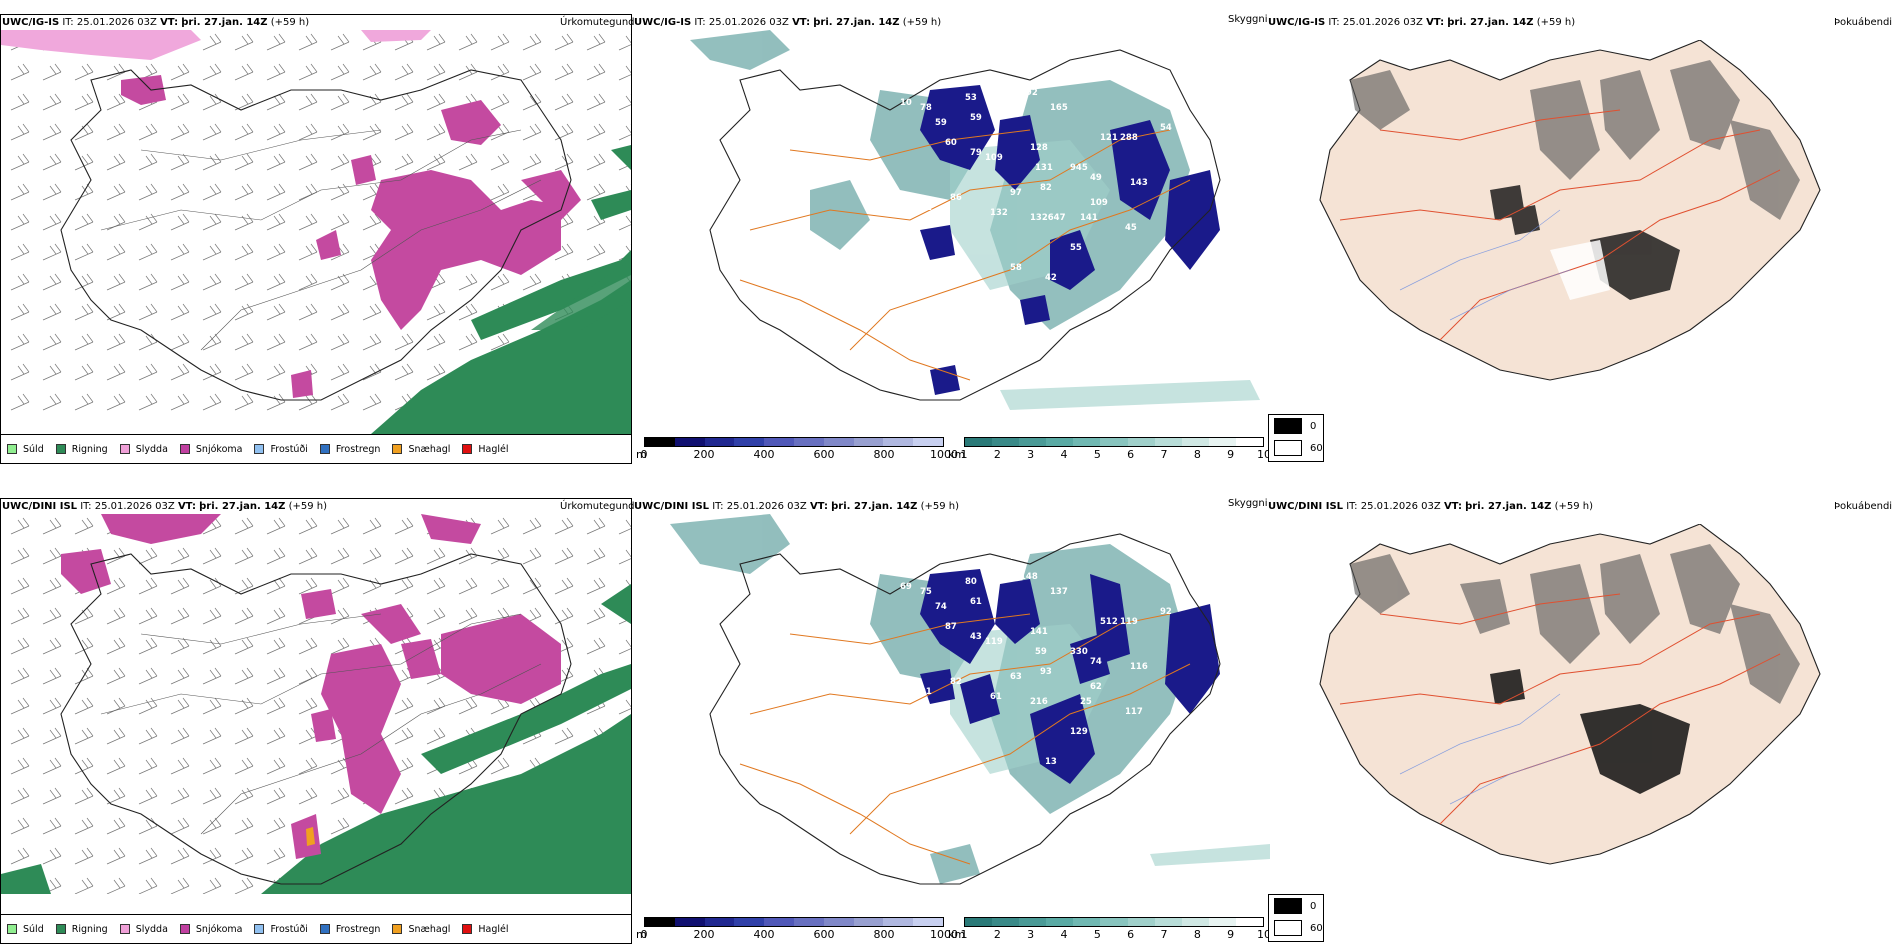 The image size is (1900, 950). Describe the element at coordinates (81, 449) in the screenshot. I see `legend-item: Rigning` at that location.